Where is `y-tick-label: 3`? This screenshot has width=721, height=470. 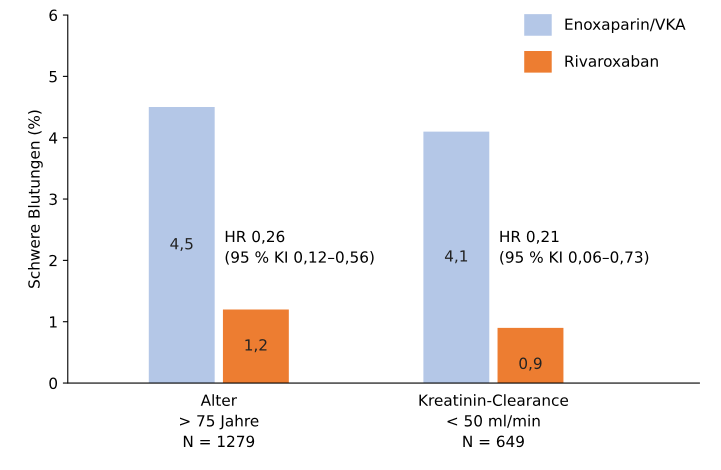 y-tick-label: 3 is located at coordinates (53, 200).